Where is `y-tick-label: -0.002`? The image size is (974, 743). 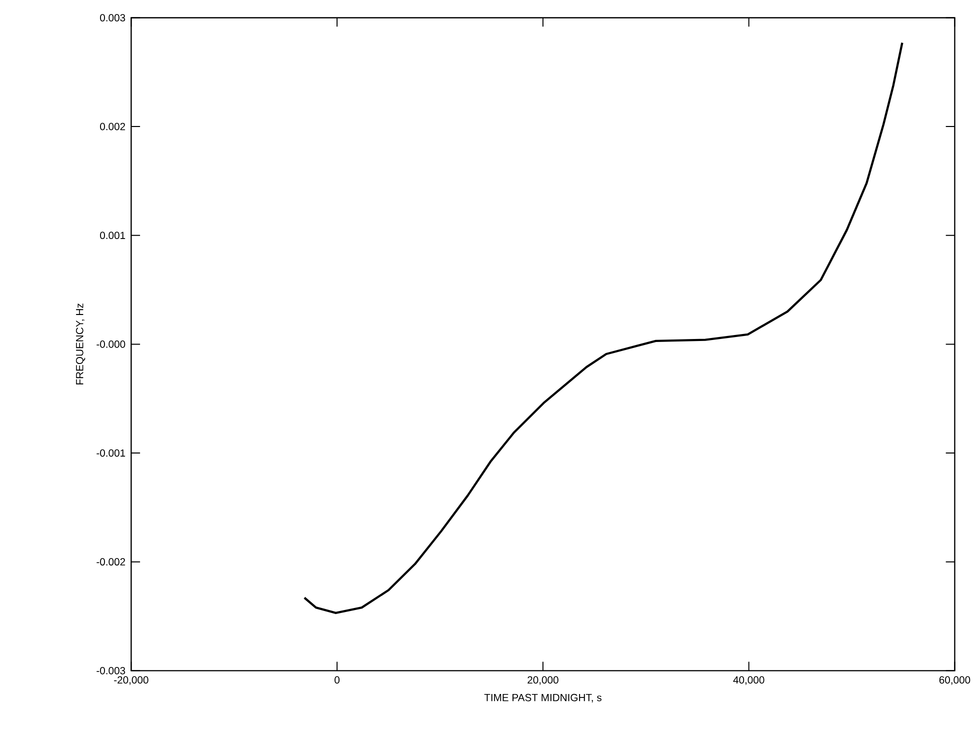
y-tick-label: -0.002 is located at coordinates (111, 562).